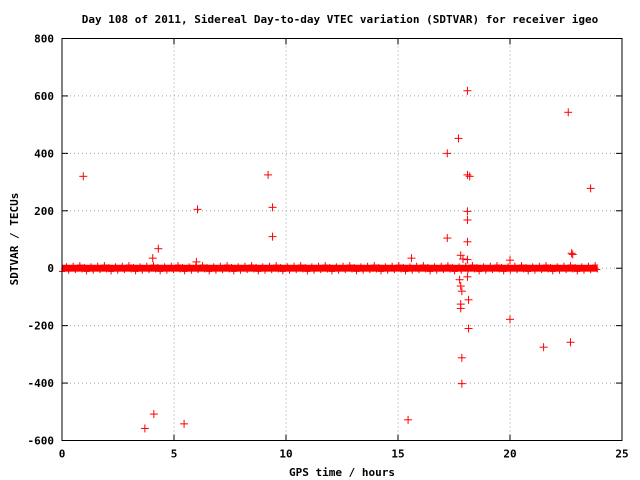 The image size is (640, 480). Describe the element at coordinates (44, 211) in the screenshot. I see `y-tick-label: 200` at that location.